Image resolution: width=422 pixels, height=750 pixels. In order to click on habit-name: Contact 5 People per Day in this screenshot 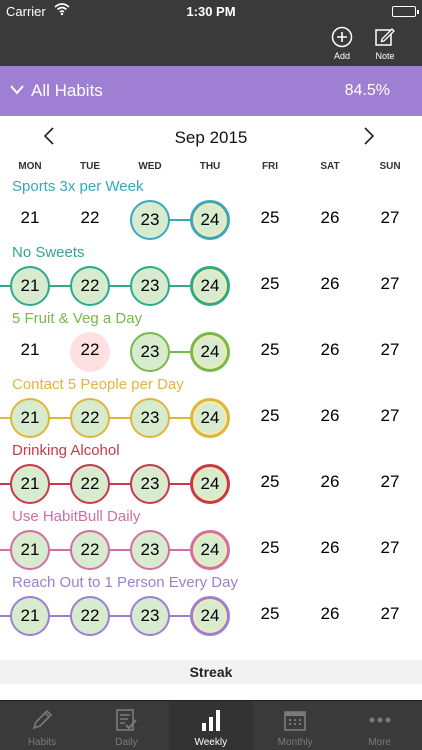, I will do `click(98, 384)`.